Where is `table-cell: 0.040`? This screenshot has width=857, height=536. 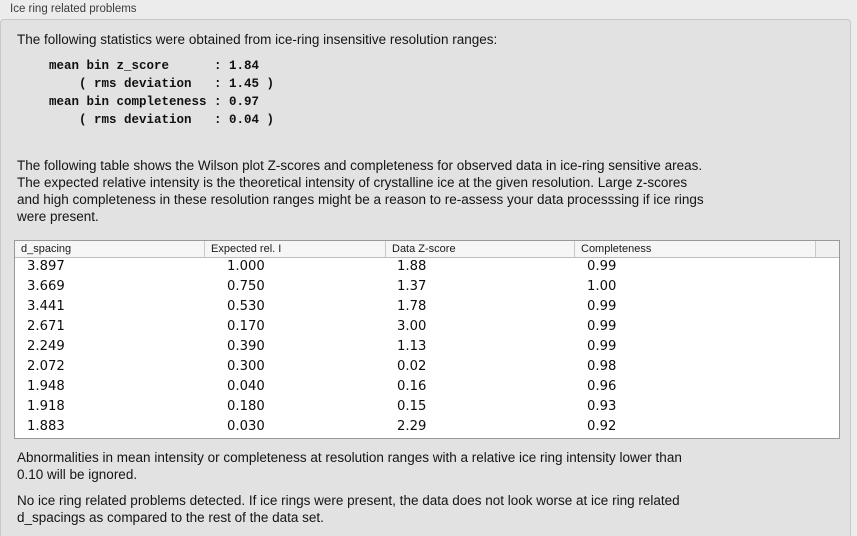
table-cell: 0.040 is located at coordinates (246, 386).